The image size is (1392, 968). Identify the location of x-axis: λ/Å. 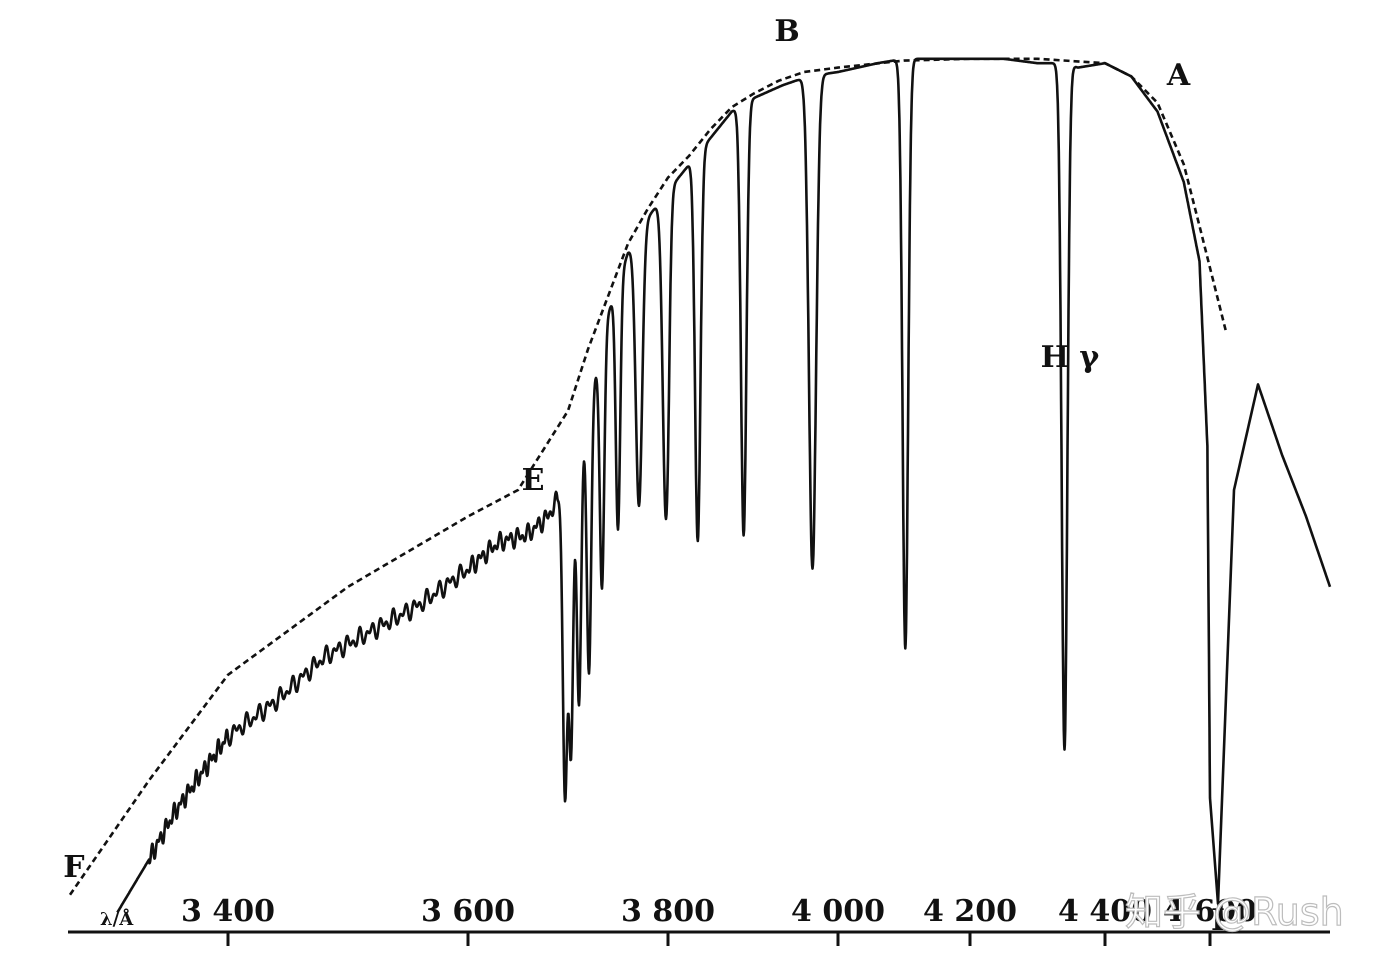
(699, 920).